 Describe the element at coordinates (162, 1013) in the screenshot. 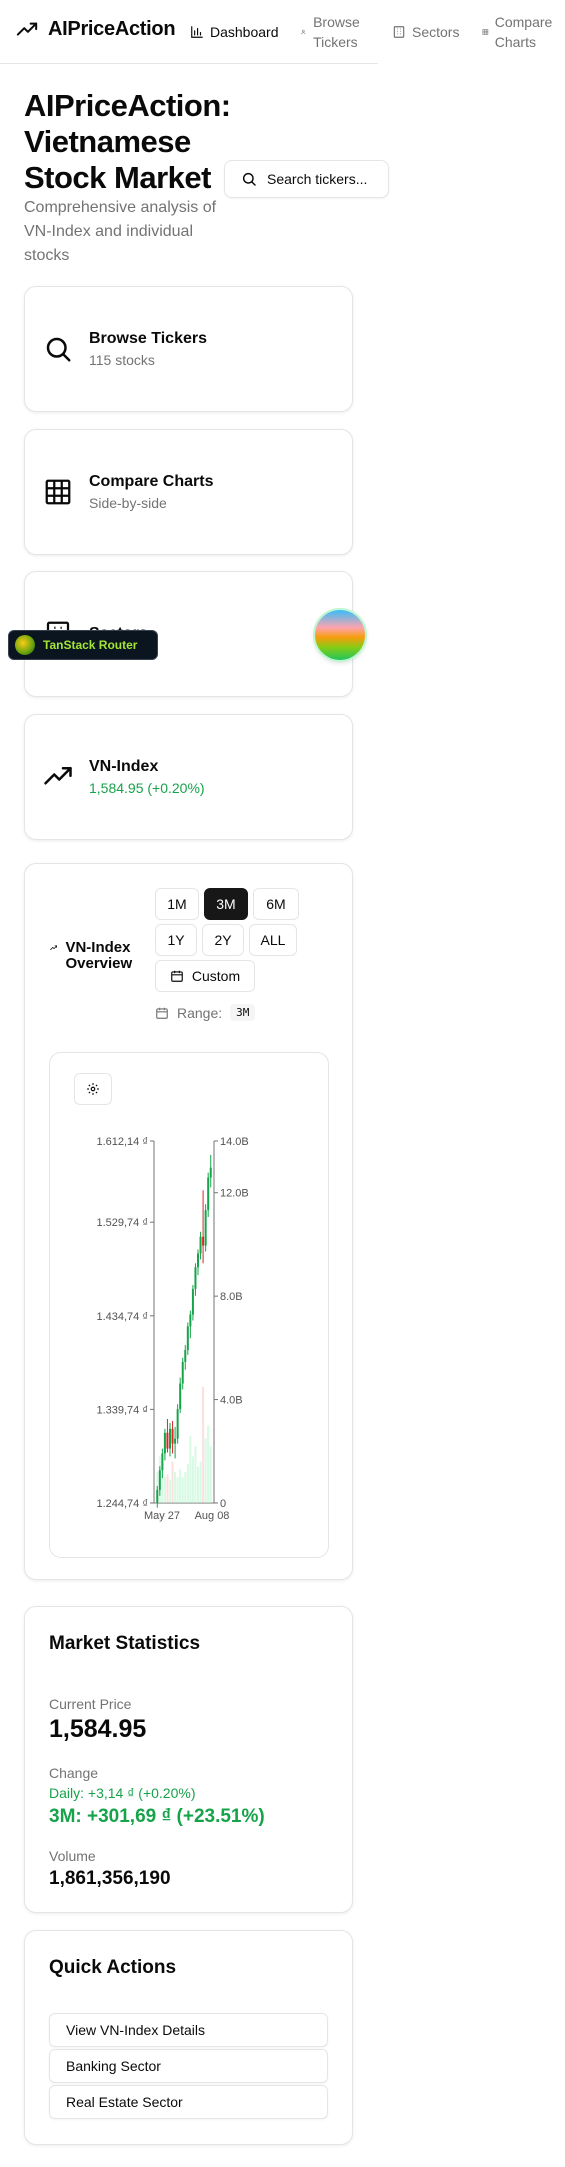

I see `calendar-icon` at that location.